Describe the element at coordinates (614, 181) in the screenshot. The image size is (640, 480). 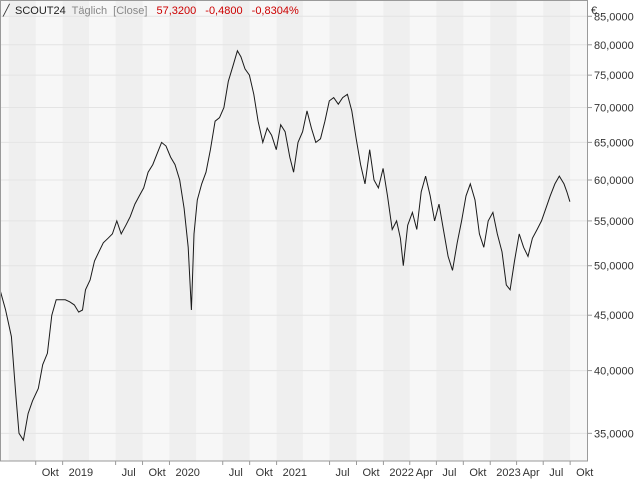
I see `y-tick-label: 60,0000` at that location.